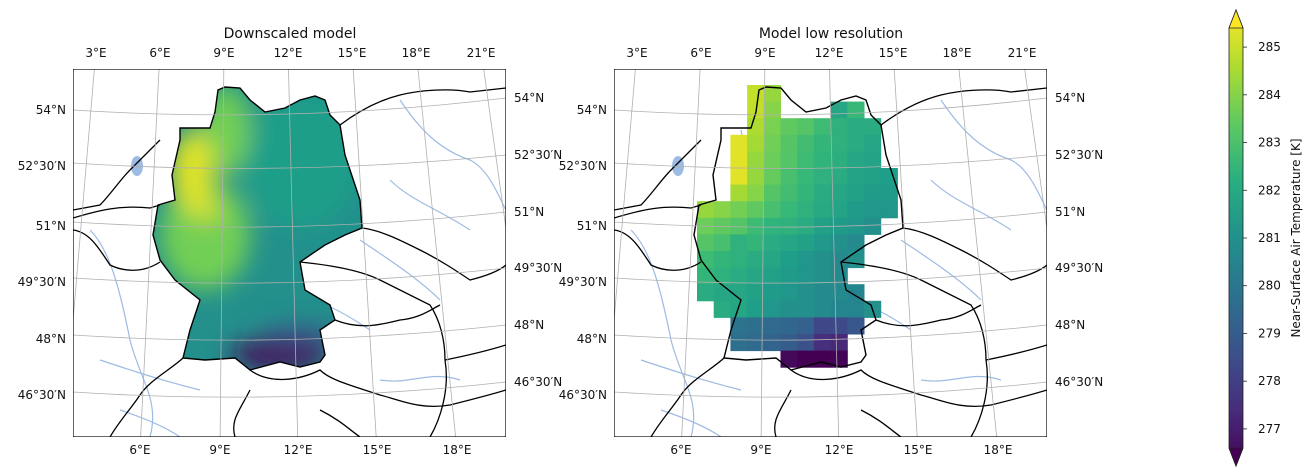  What do you see at coordinates (831, 34) in the screenshot?
I see `panel-title: Model low resolution` at bounding box center [831, 34].